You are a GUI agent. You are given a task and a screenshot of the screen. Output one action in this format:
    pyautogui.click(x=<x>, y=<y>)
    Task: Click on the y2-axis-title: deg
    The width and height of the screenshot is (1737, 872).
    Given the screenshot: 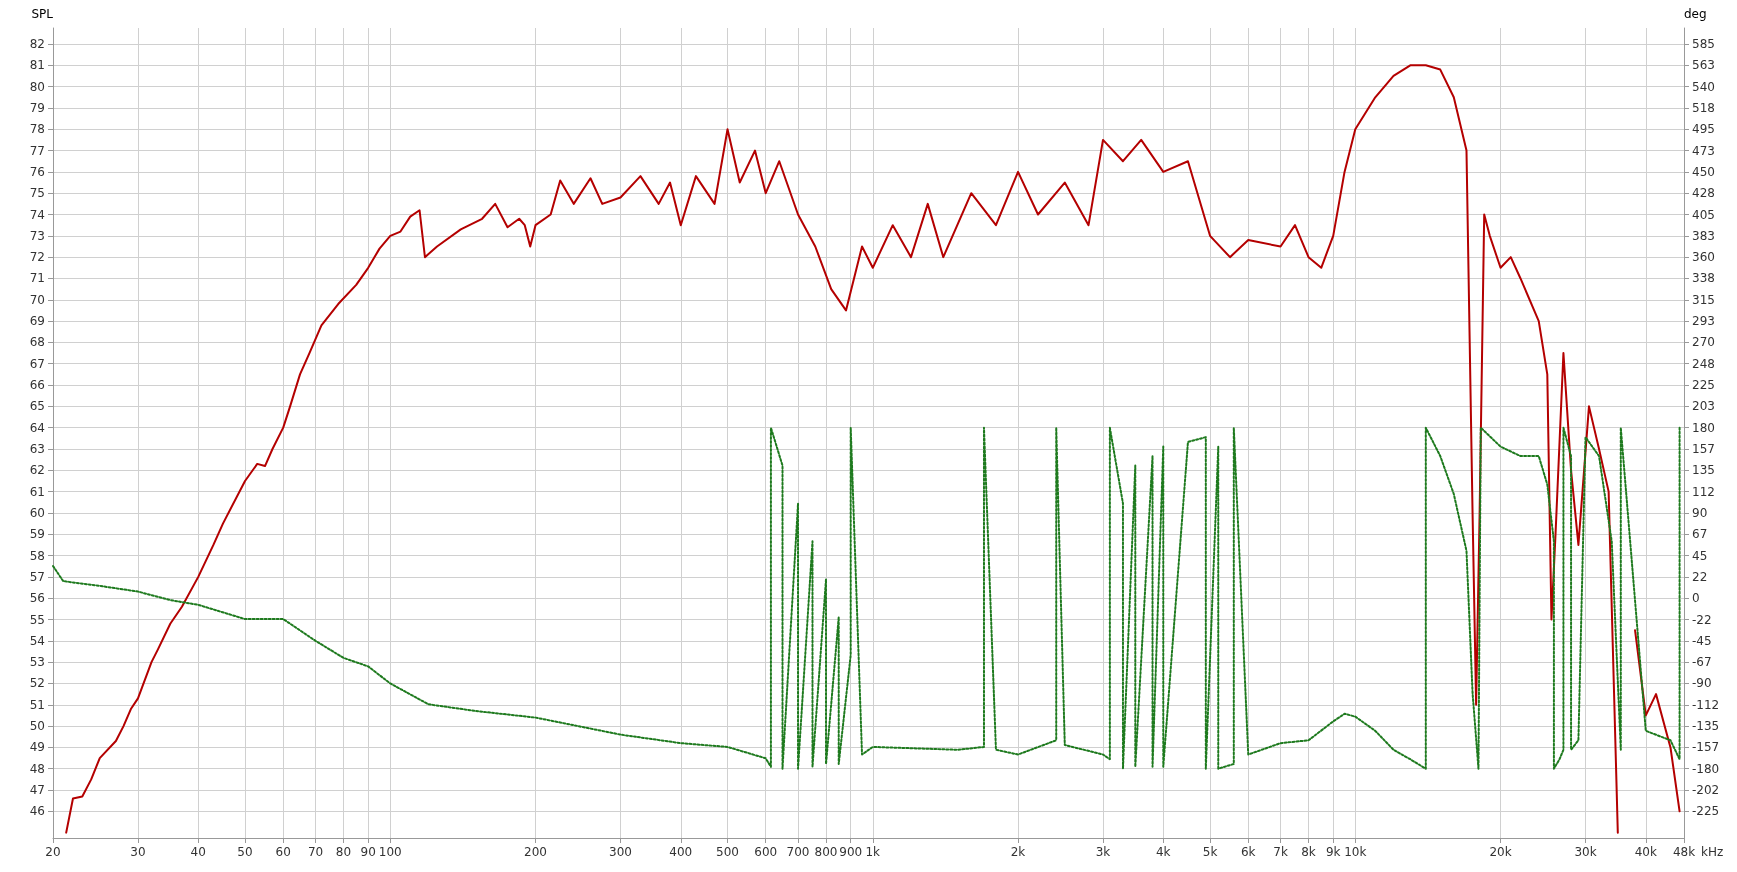 What is the action you would take?
    pyautogui.click(x=1695, y=14)
    